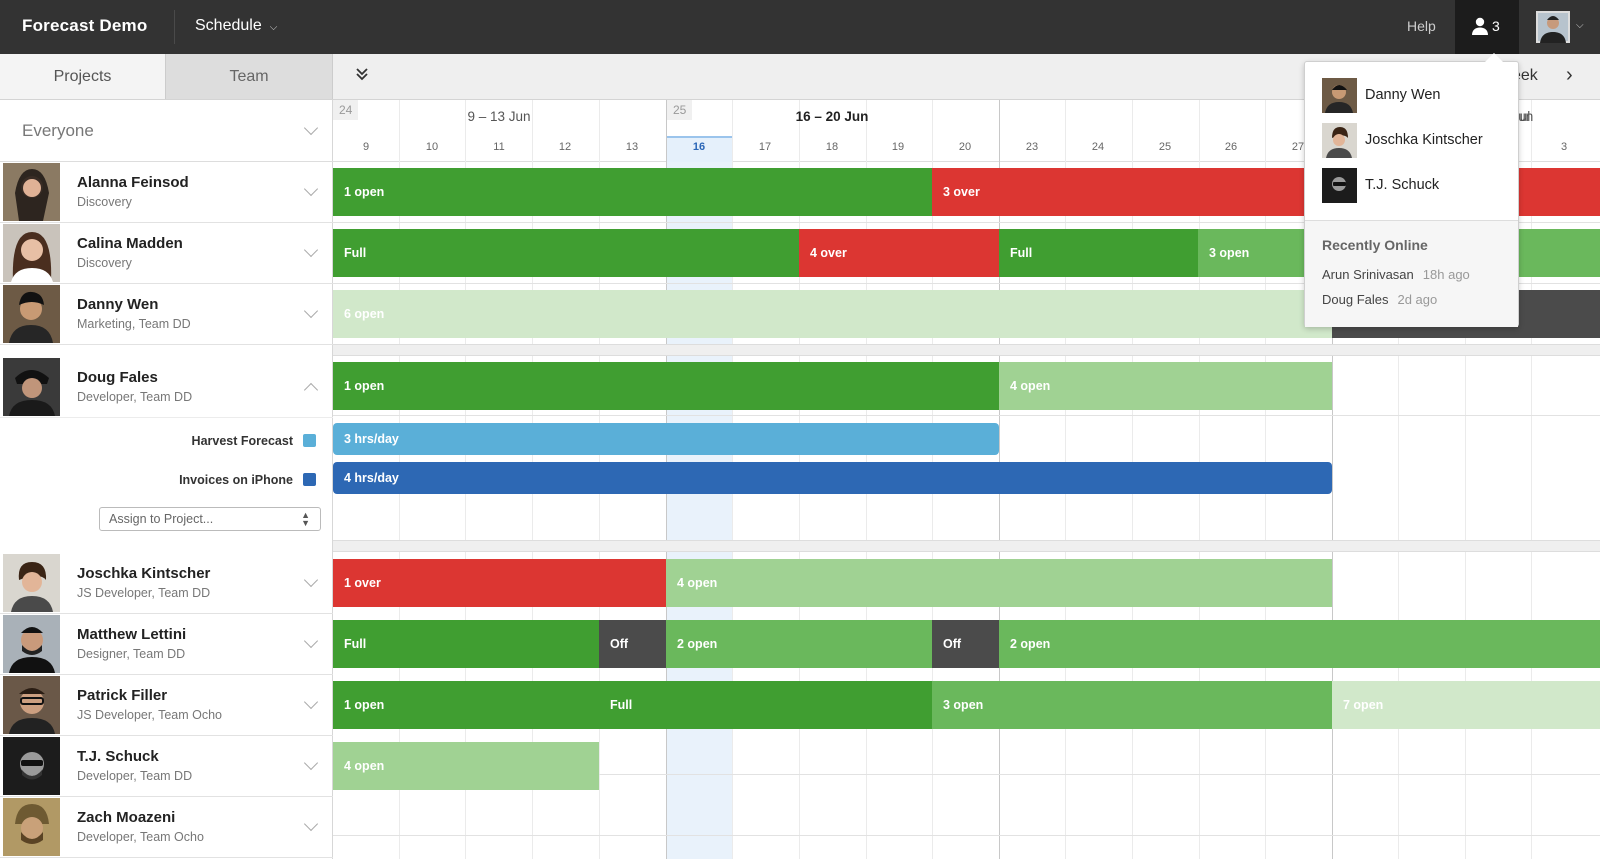  I want to click on day-label: 19, so click(898, 147).